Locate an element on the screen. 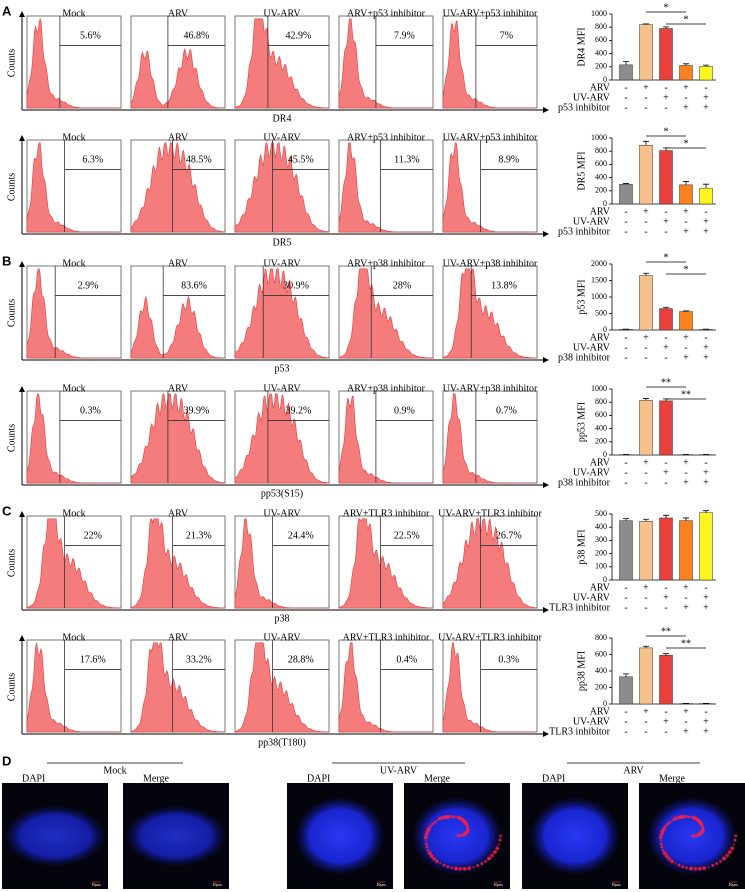 The height and width of the screenshot is (892, 745). gate-percent: 39.2% is located at coordinates (299, 411).